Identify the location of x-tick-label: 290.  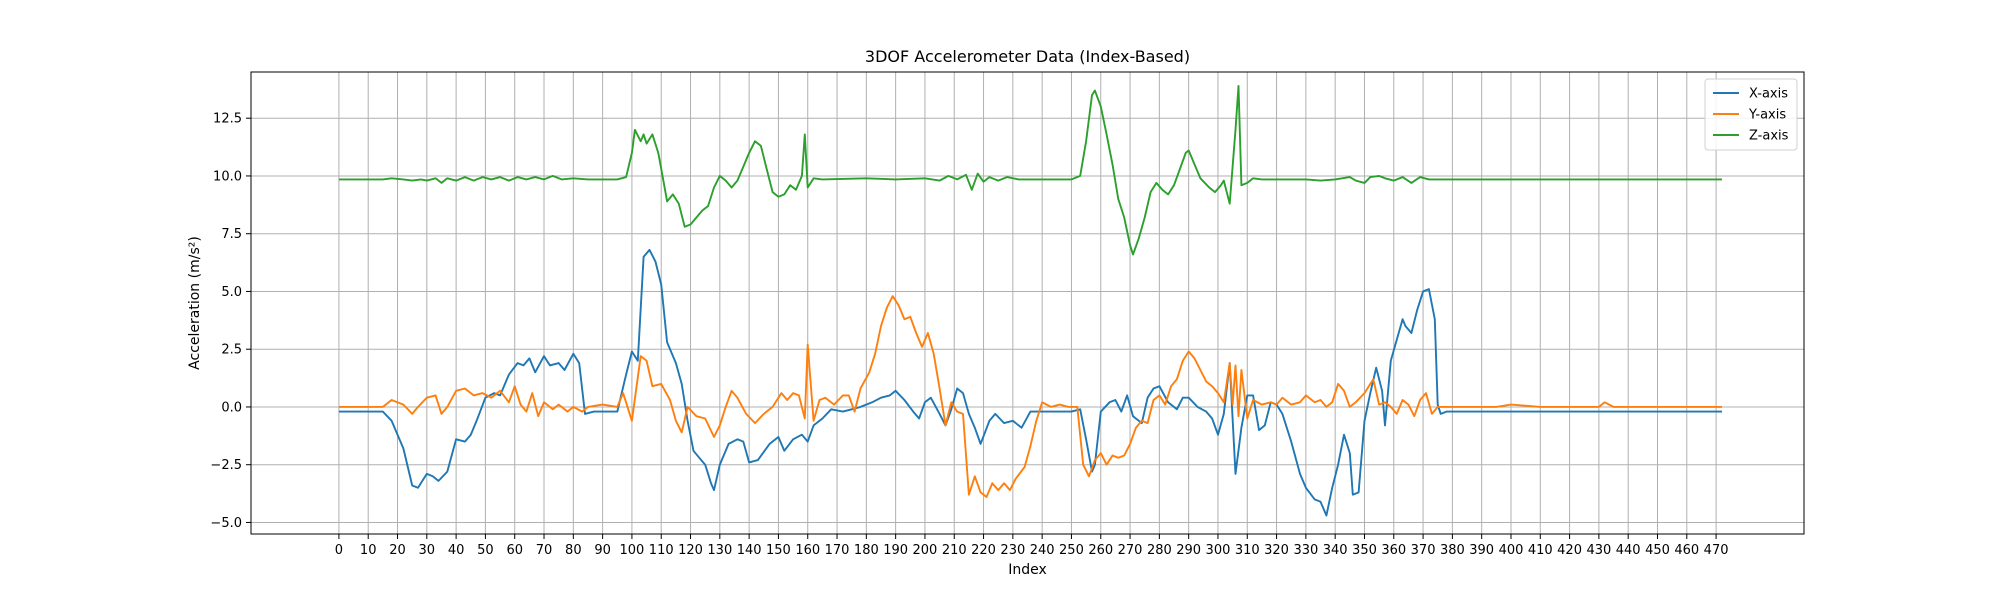
(1188, 550).